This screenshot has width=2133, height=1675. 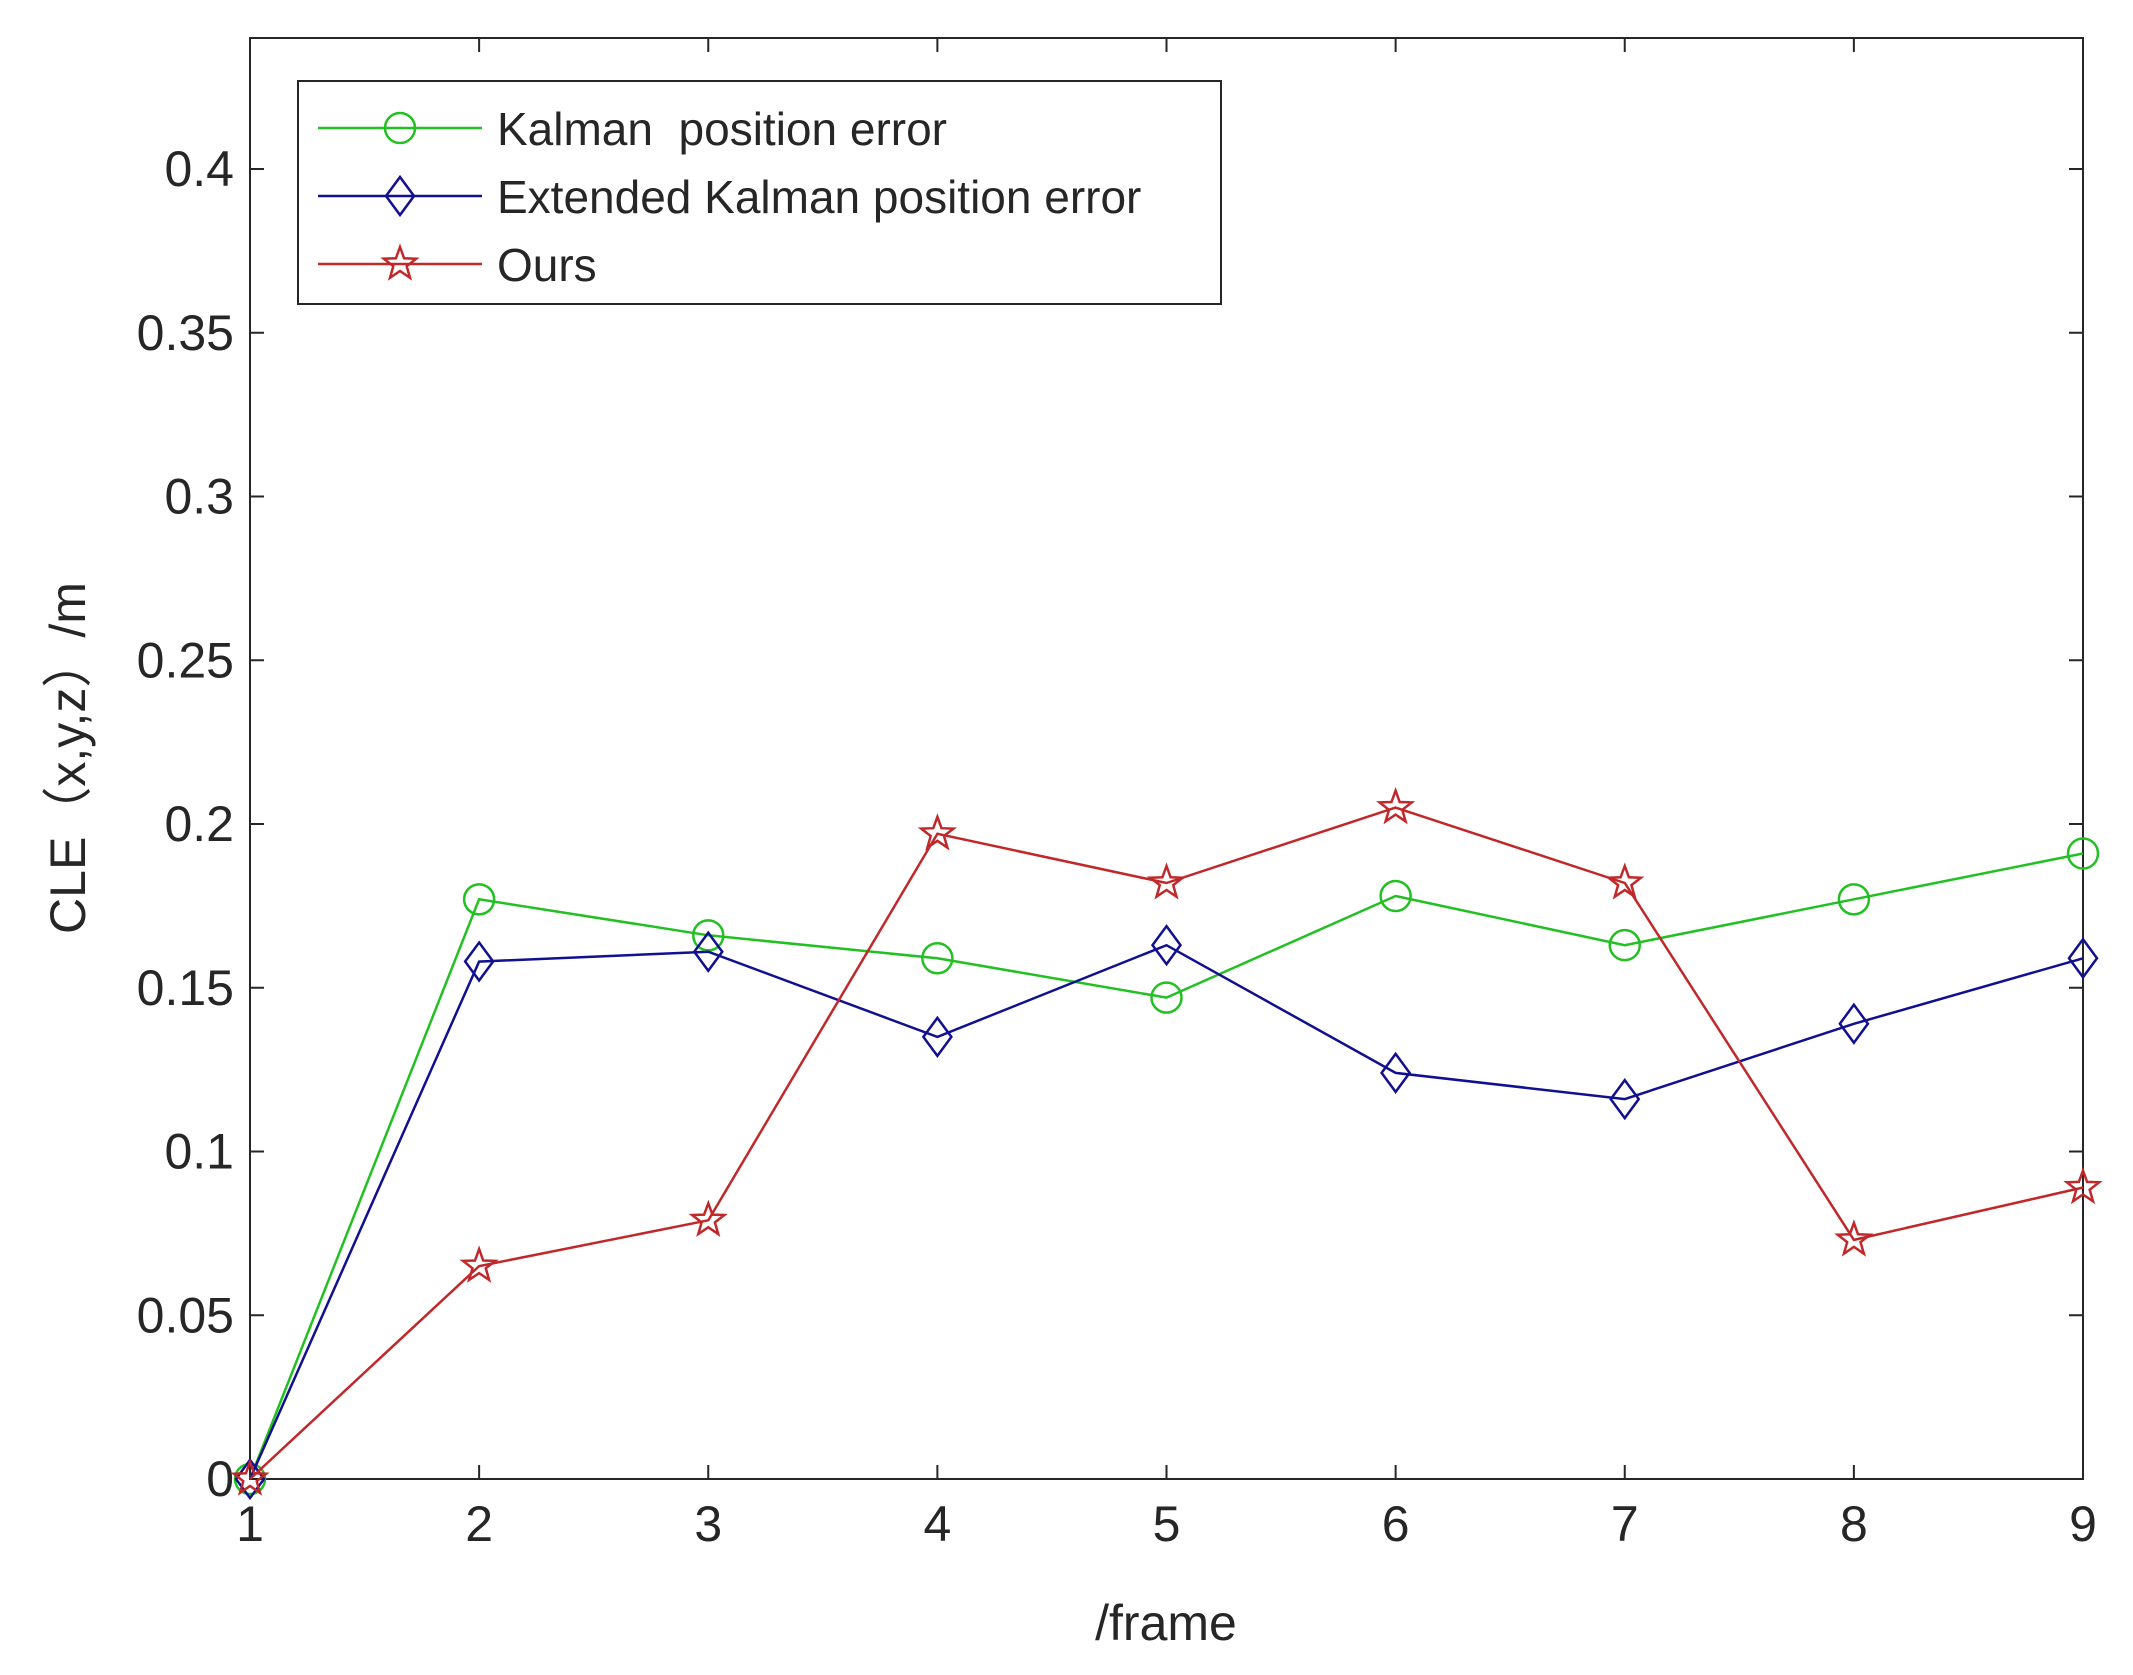 I want to click on y-tick-label: 0.1, so click(x=199, y=1152).